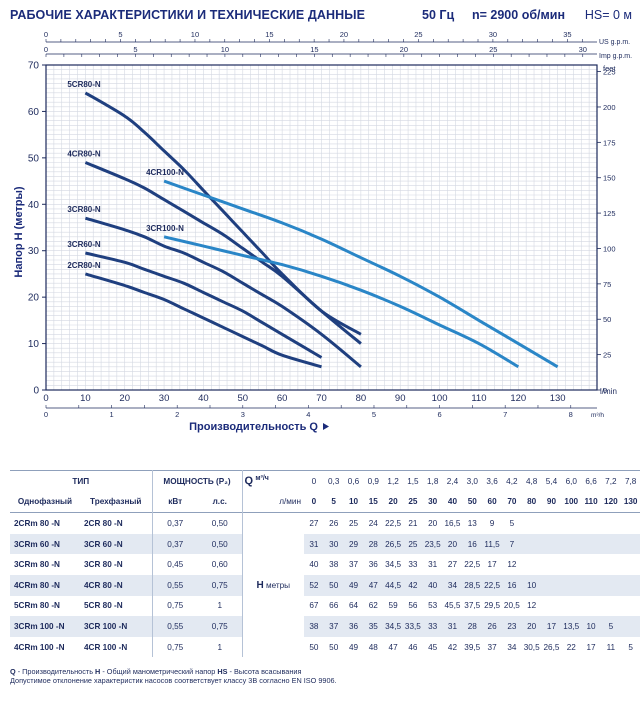  Describe the element at coordinates (373, 523) in the screenshot. I see `head-value: 24` at that location.